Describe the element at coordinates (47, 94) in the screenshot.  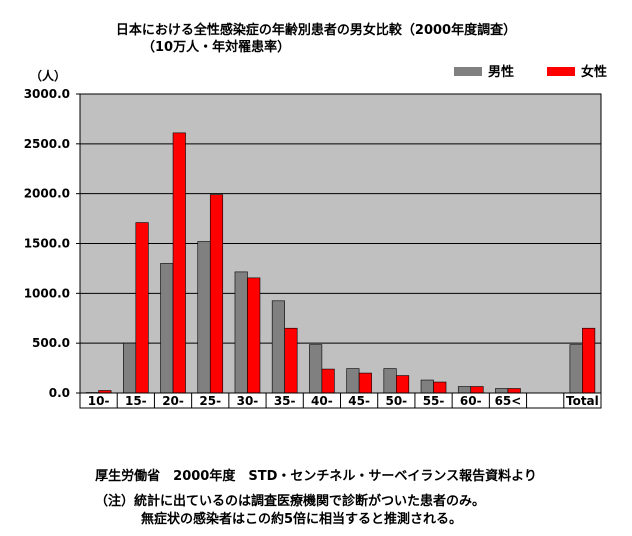
I see `y-tick-label: 3000.0` at that location.